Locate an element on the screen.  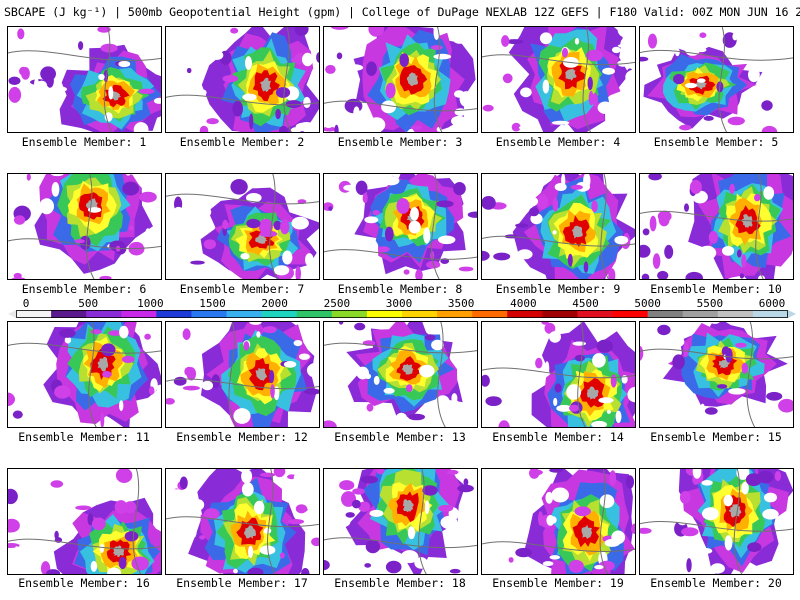
colorbar-tick-label: 3500 is located at coordinates (461, 303).